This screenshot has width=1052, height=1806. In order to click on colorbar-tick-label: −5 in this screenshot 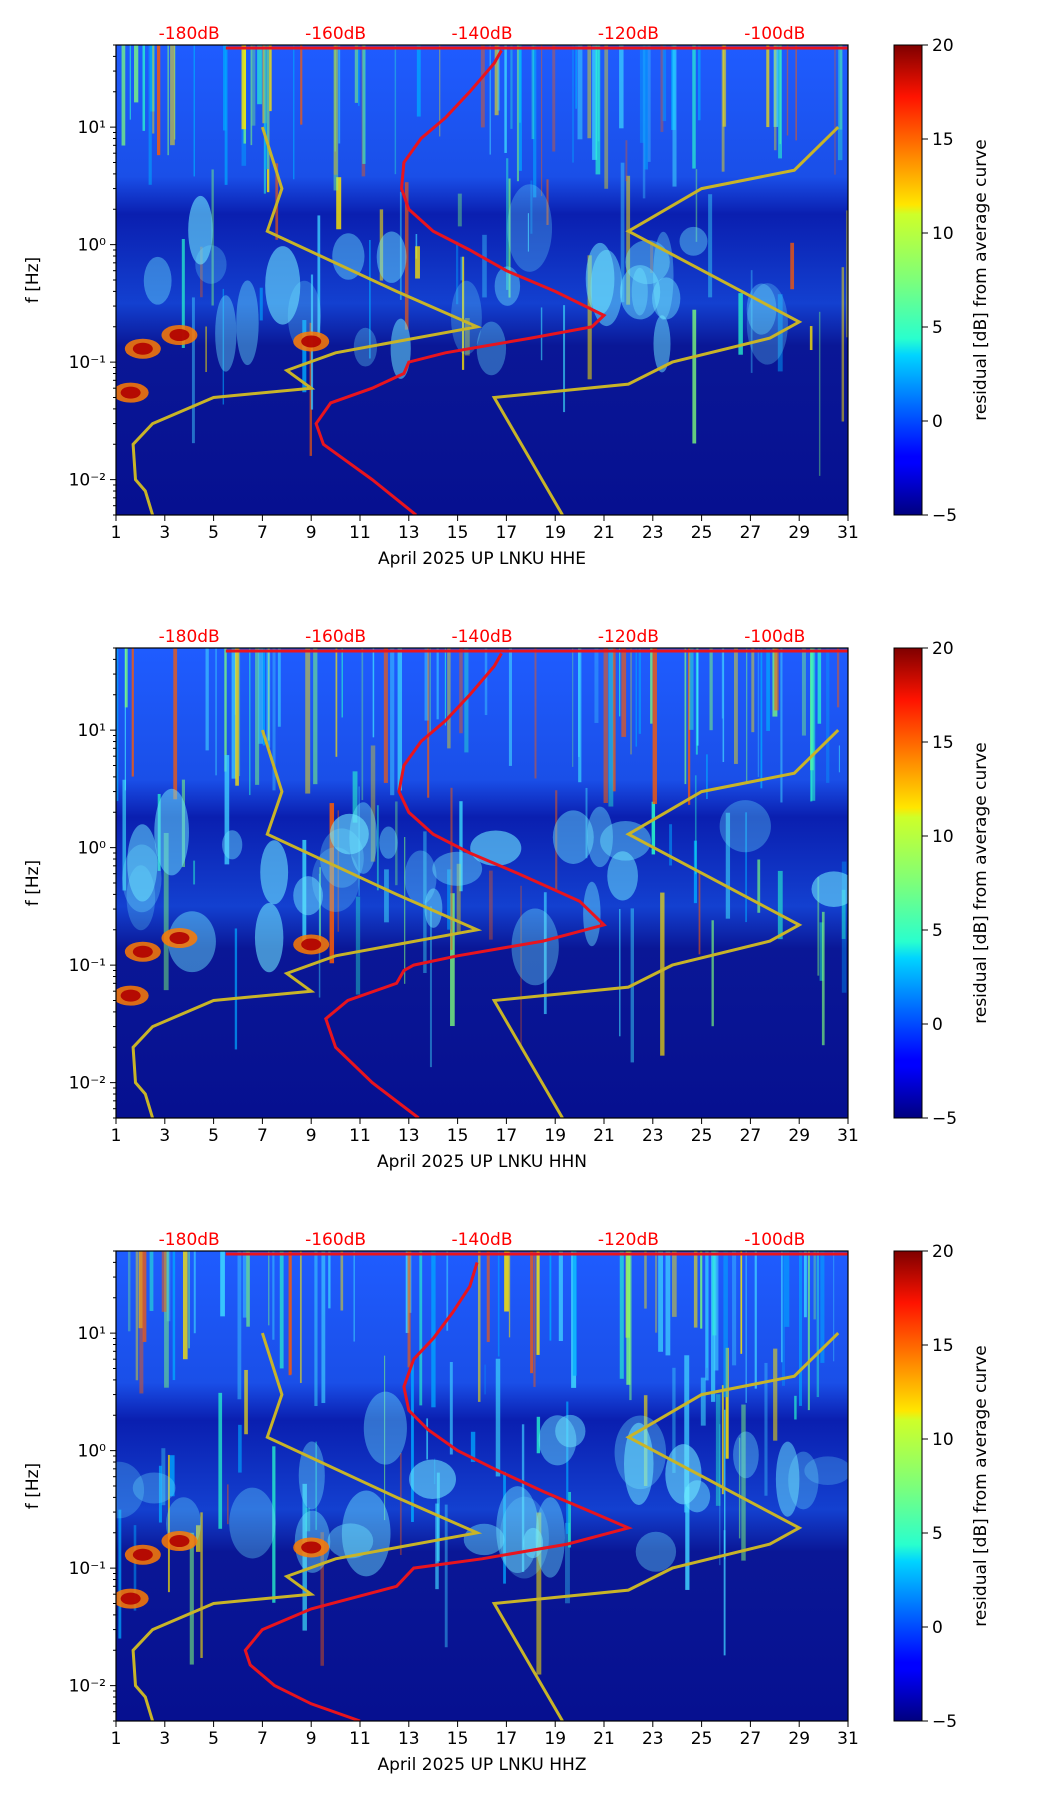, I will do `click(944, 1119)`.